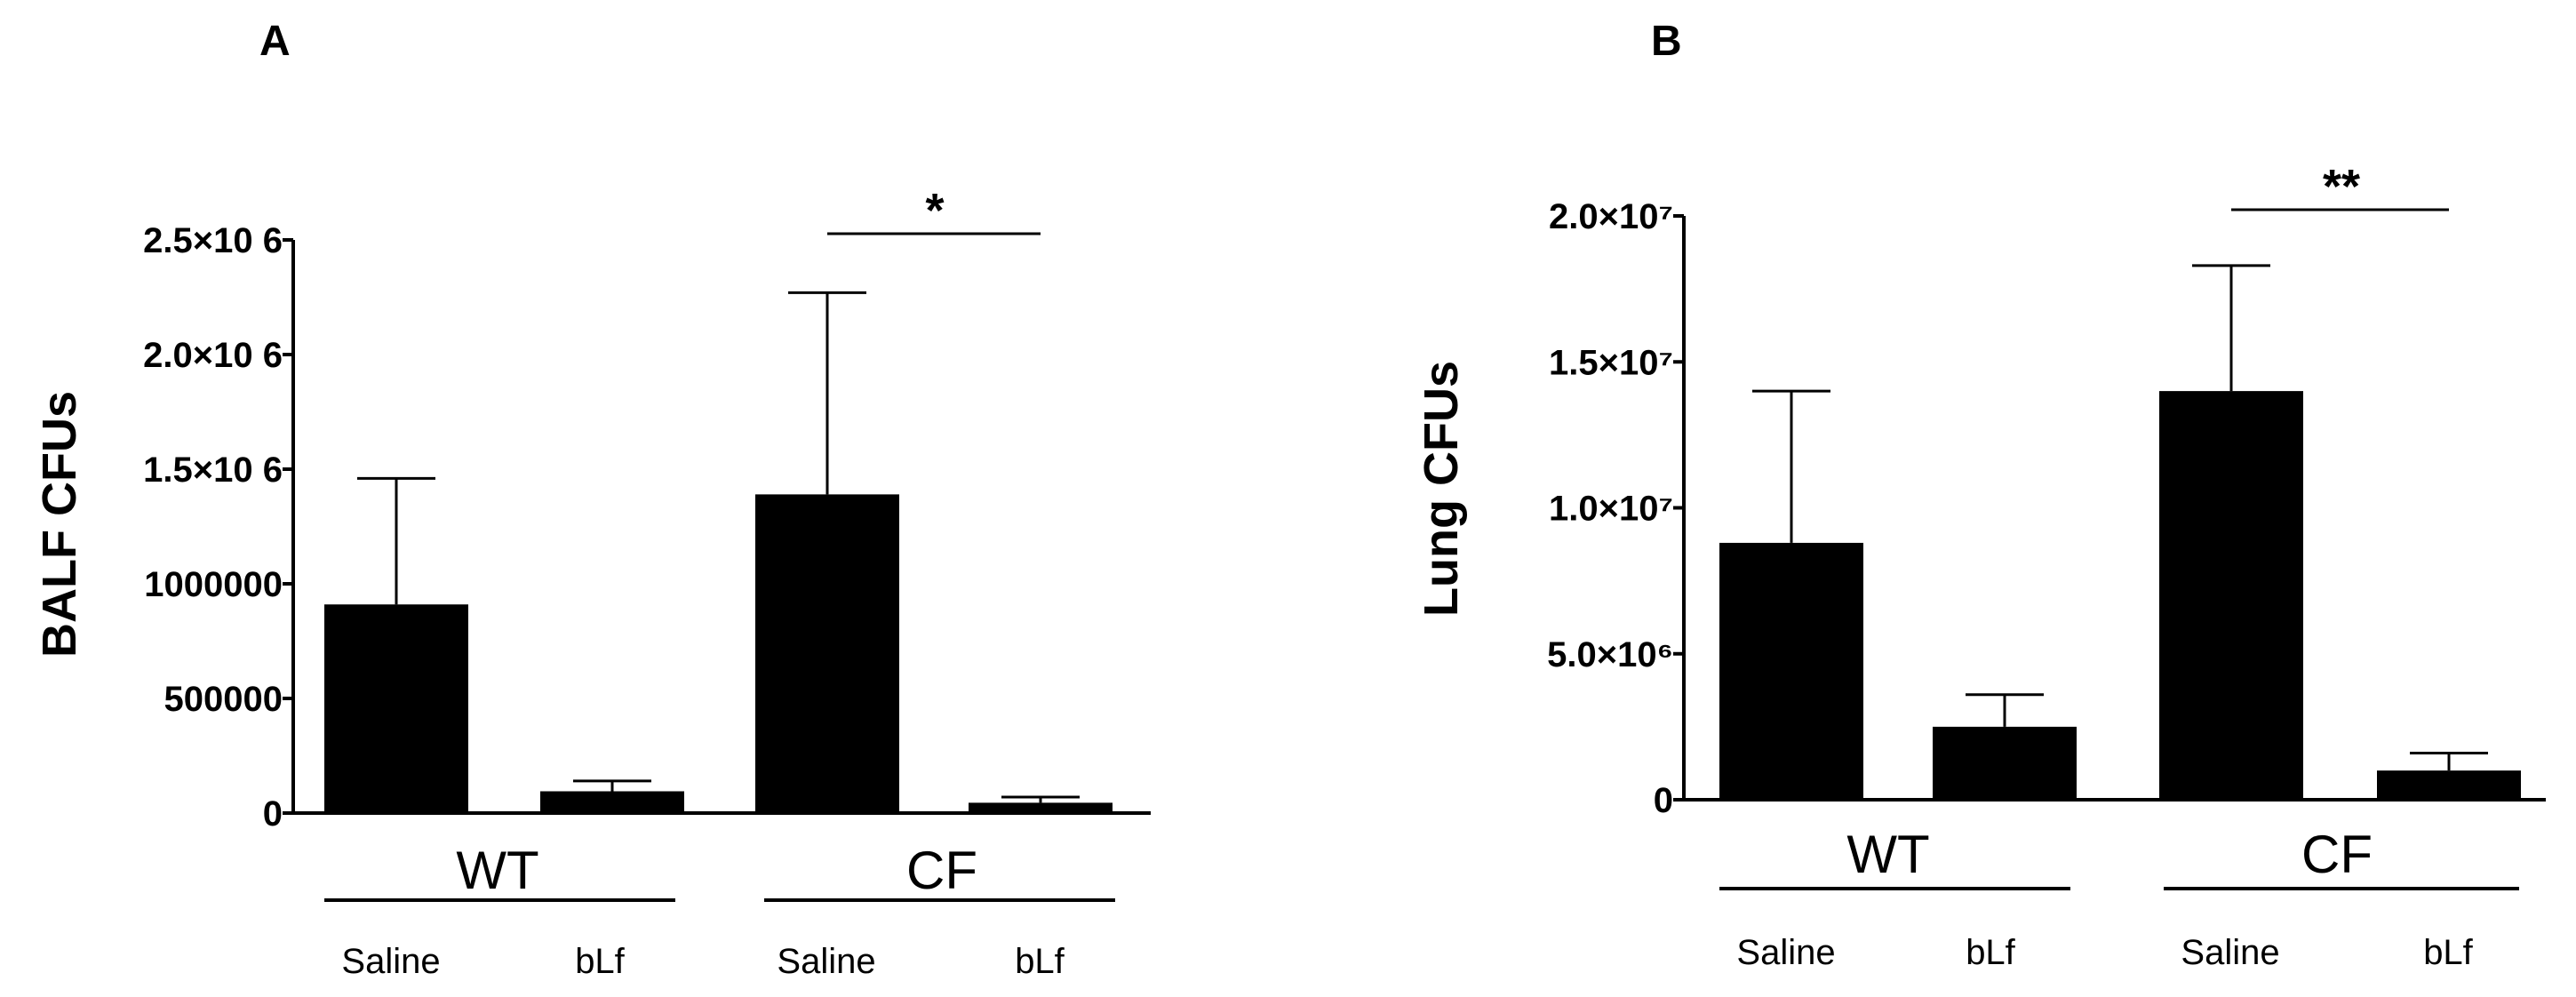 The image size is (2576, 997). What do you see at coordinates (60, 525) in the screenshot?
I see `panel-a-ylabel: BALF CFUs` at bounding box center [60, 525].